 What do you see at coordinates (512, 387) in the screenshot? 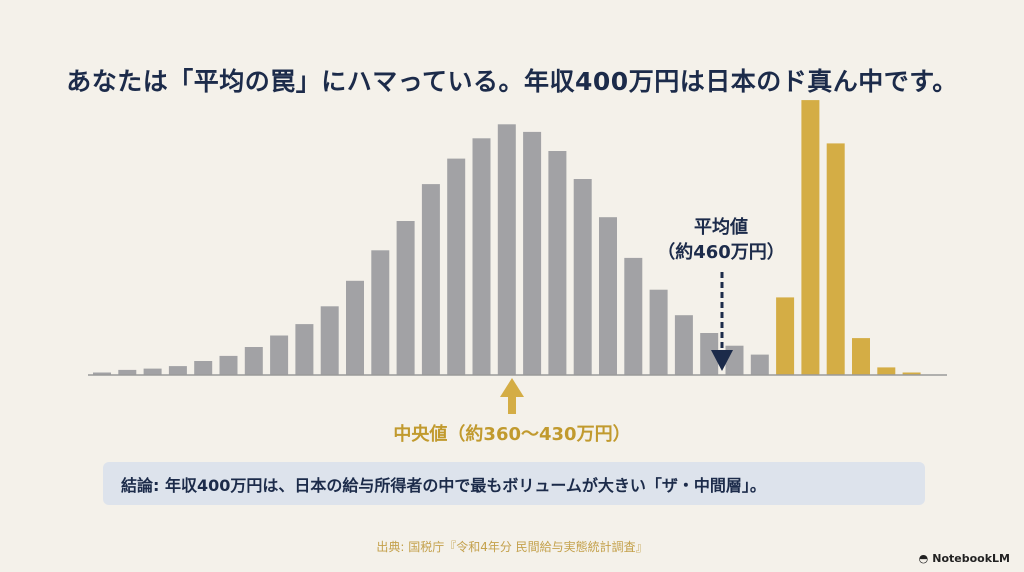
I see `median-arrow-head-icon` at bounding box center [512, 387].